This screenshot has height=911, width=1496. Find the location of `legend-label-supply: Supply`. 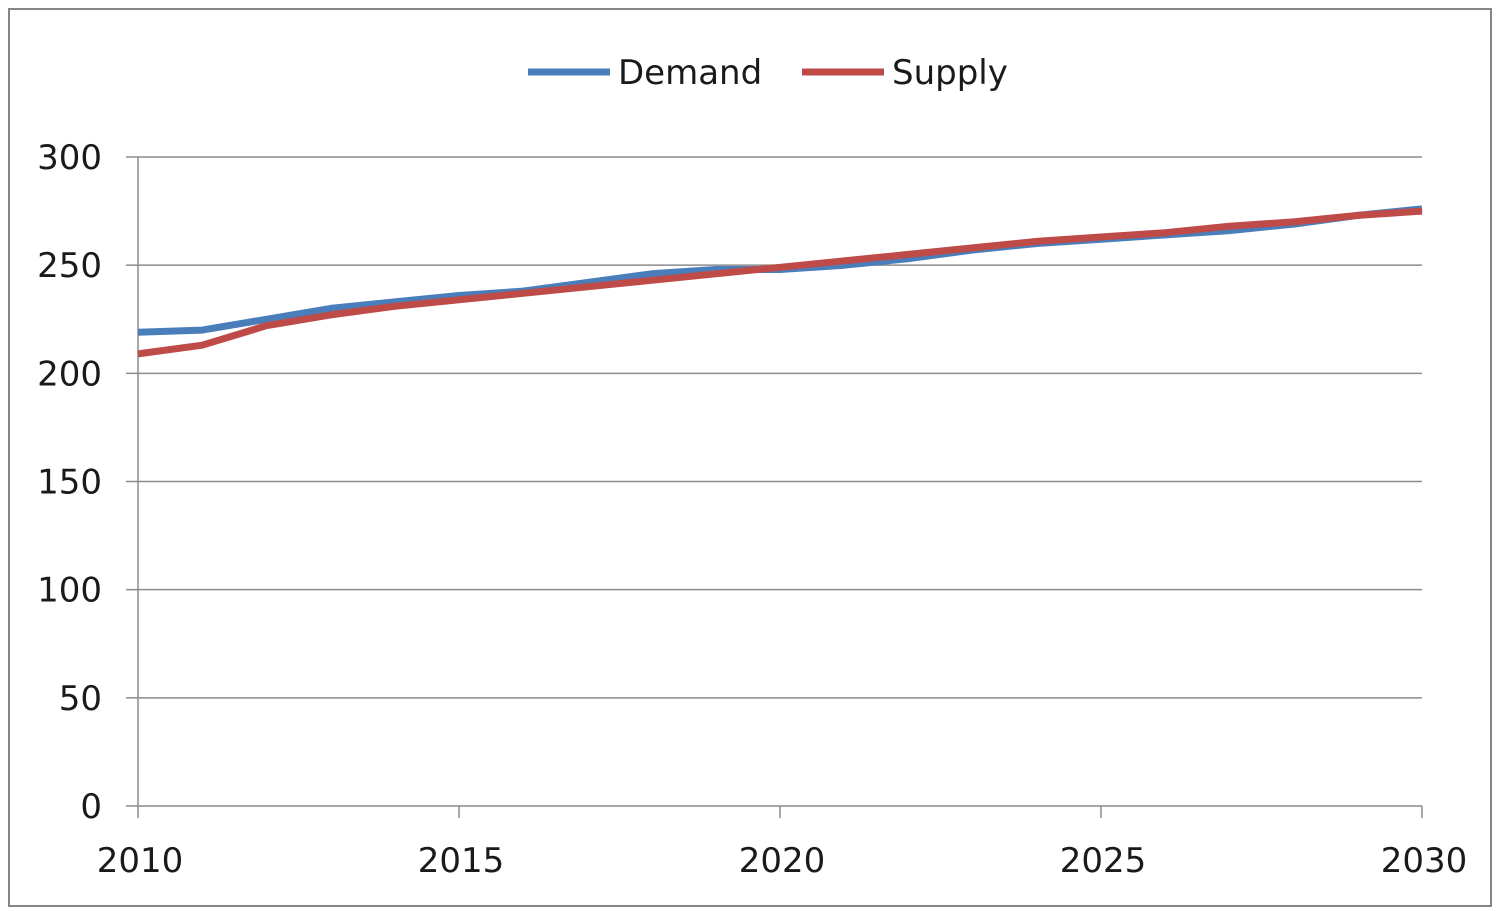

legend-label-supply: Supply is located at coordinates (950, 73).